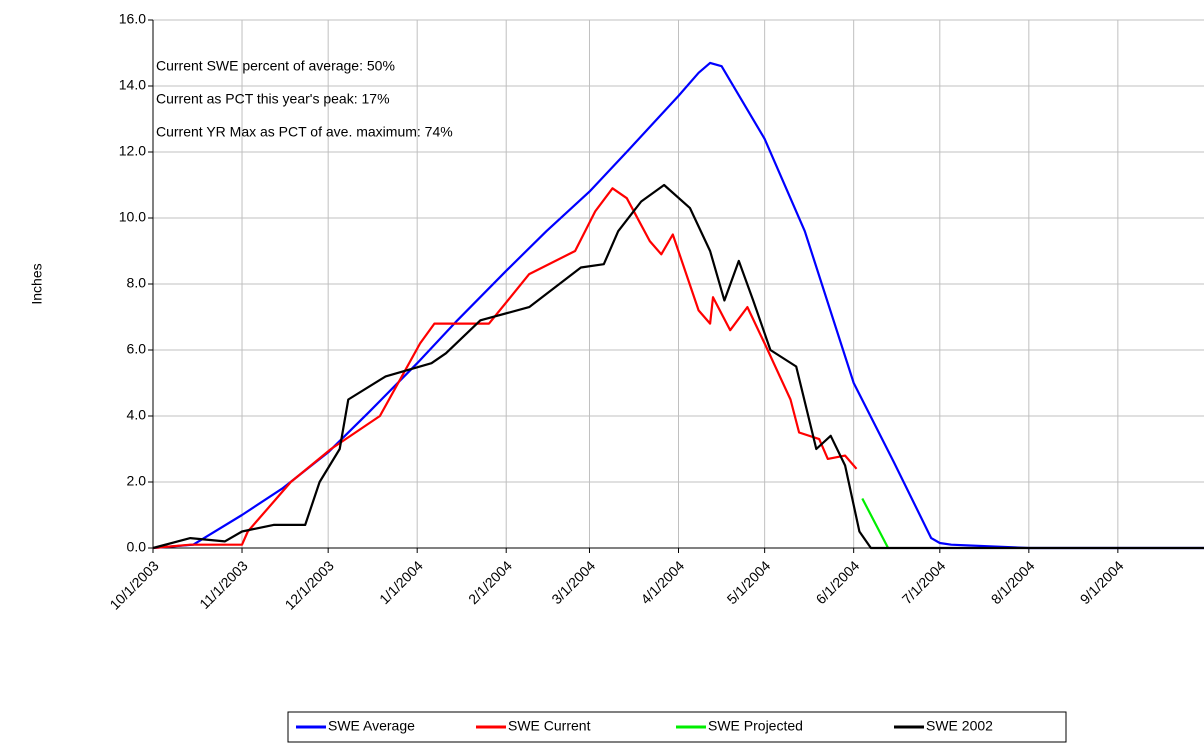 This screenshot has width=1204, height=749. Describe the element at coordinates (401, 582) in the screenshot. I see `x-tick-label: 1/1/2004` at that location.